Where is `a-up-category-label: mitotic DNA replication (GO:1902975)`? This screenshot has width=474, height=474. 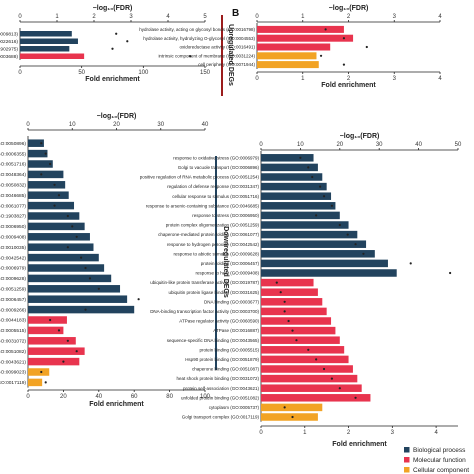 a-up-category-label: mitotic DNA replication (GO:1902975) is located at coordinates (9, 49).